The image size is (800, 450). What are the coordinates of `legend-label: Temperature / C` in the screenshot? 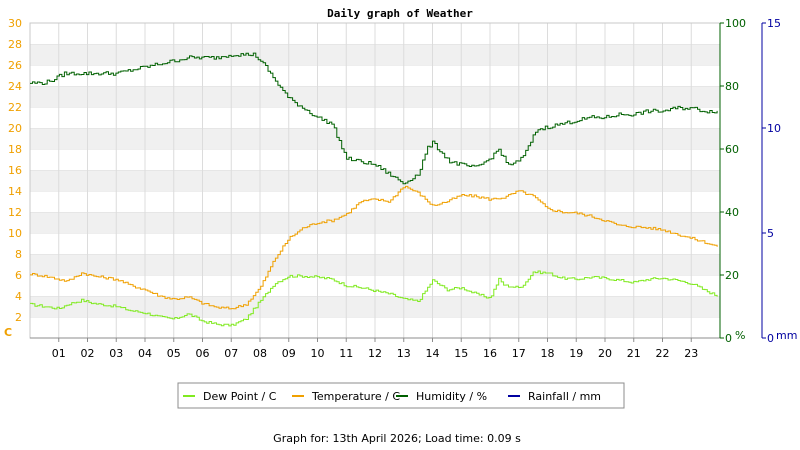 It's located at (355, 396).